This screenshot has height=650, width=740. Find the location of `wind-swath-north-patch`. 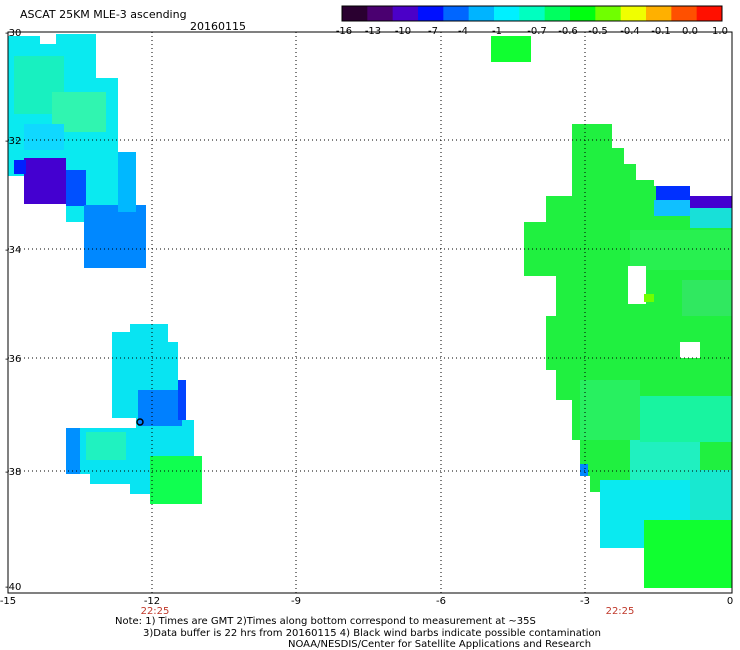

wind-swath-north-patch is located at coordinates (511, 49).